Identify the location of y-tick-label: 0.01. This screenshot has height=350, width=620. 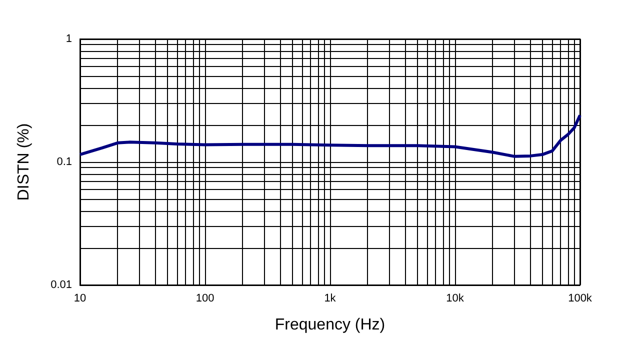
(61, 285).